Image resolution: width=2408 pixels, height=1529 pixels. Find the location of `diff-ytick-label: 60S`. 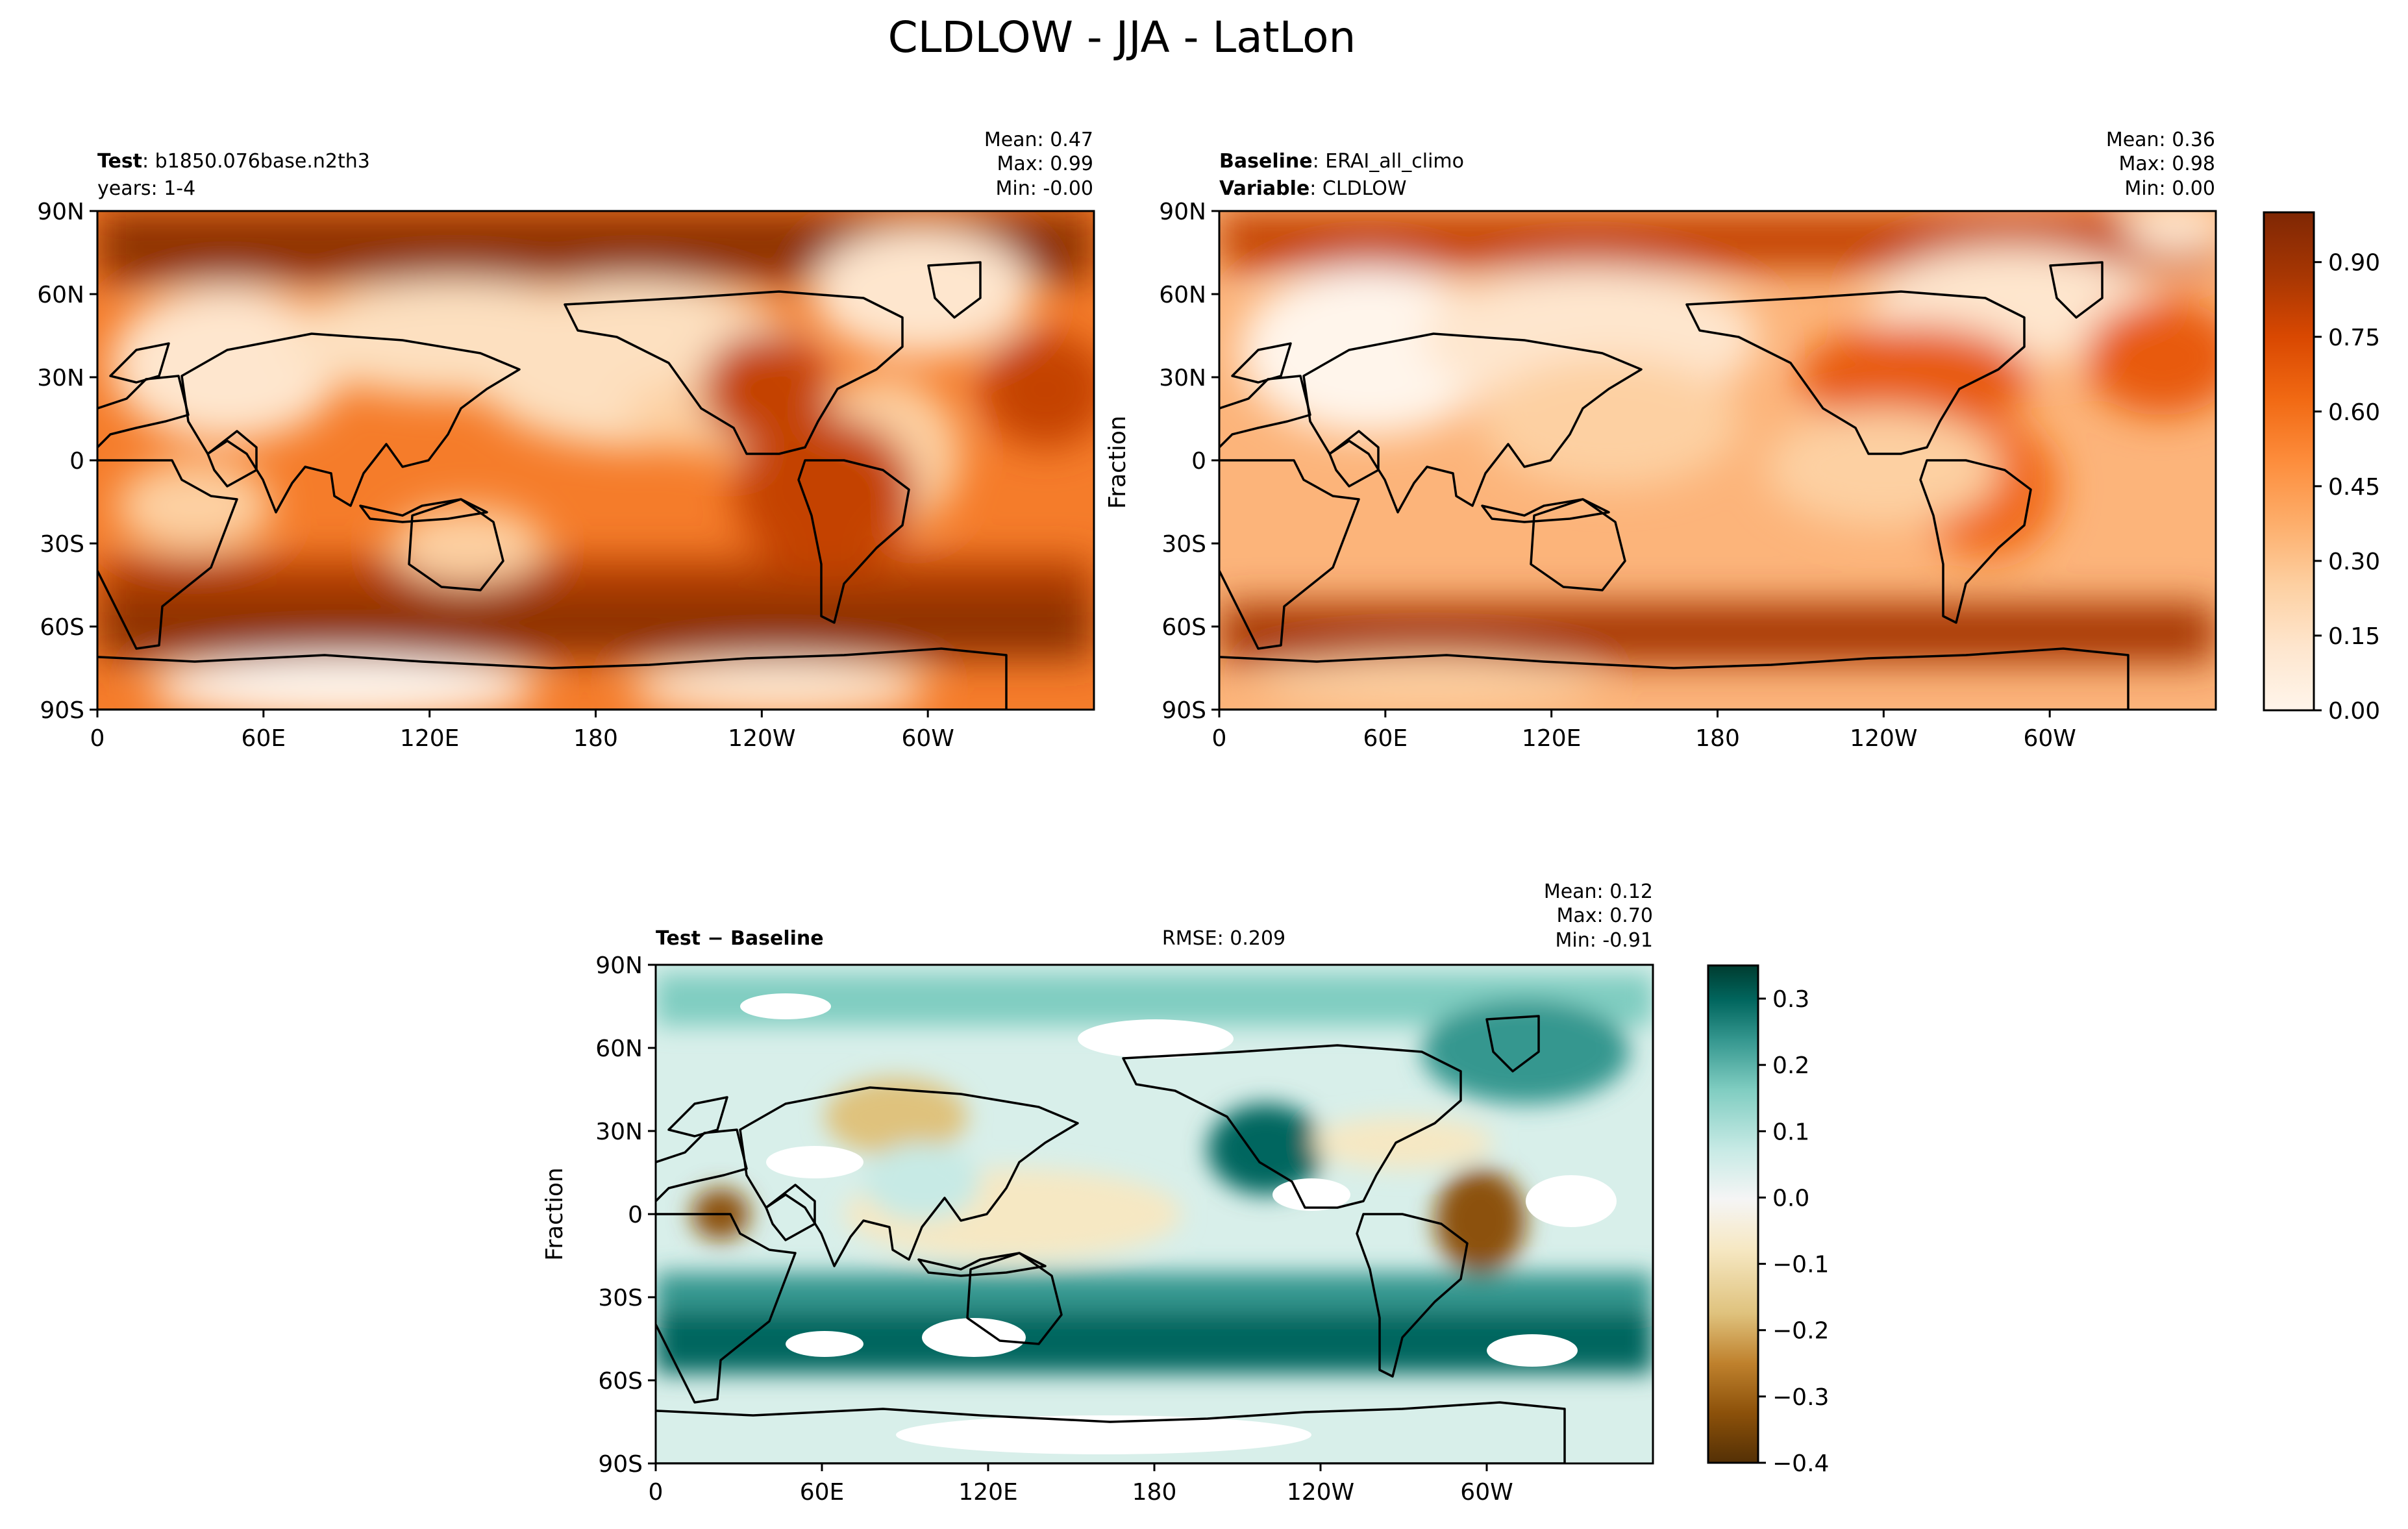

diff-ytick-label: 60S is located at coordinates (620, 1381).